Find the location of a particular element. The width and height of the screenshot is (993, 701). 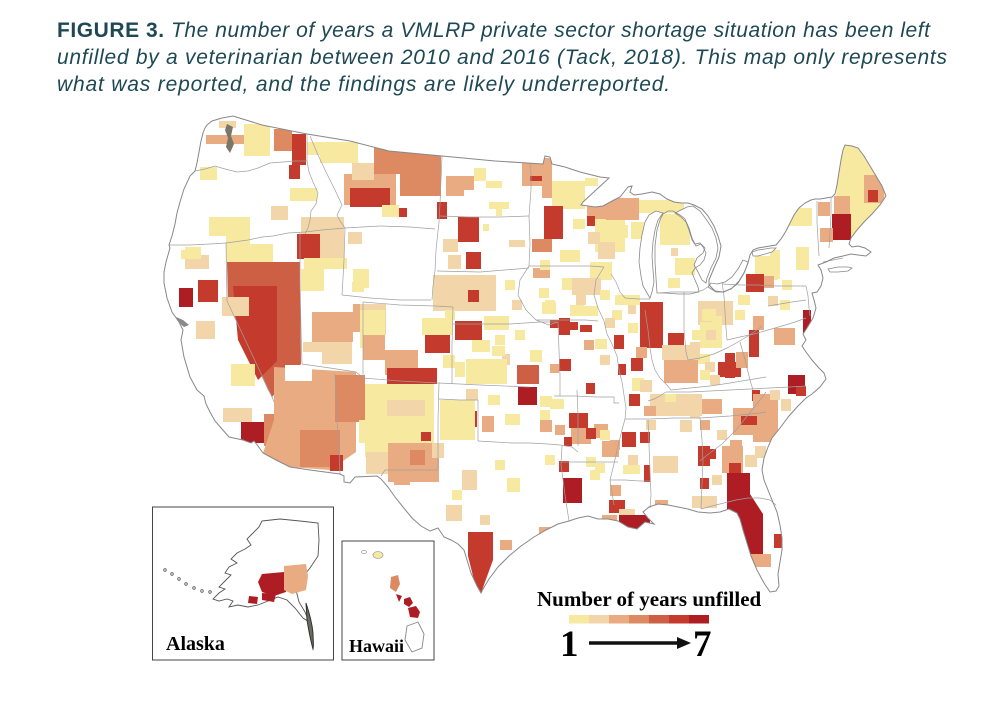

svg-text: 1 is located at coordinates (569, 644).